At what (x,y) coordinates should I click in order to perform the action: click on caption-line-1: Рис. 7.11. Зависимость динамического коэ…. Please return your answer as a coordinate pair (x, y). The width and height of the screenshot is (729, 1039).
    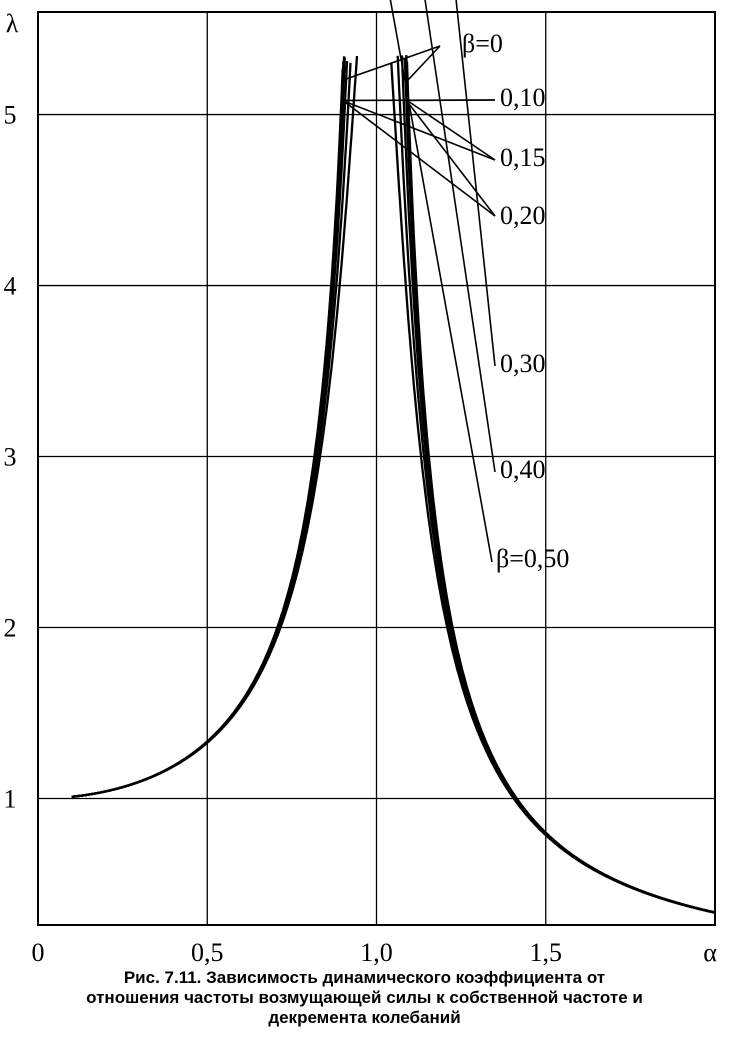
    Looking at the image, I should click on (364, 977).